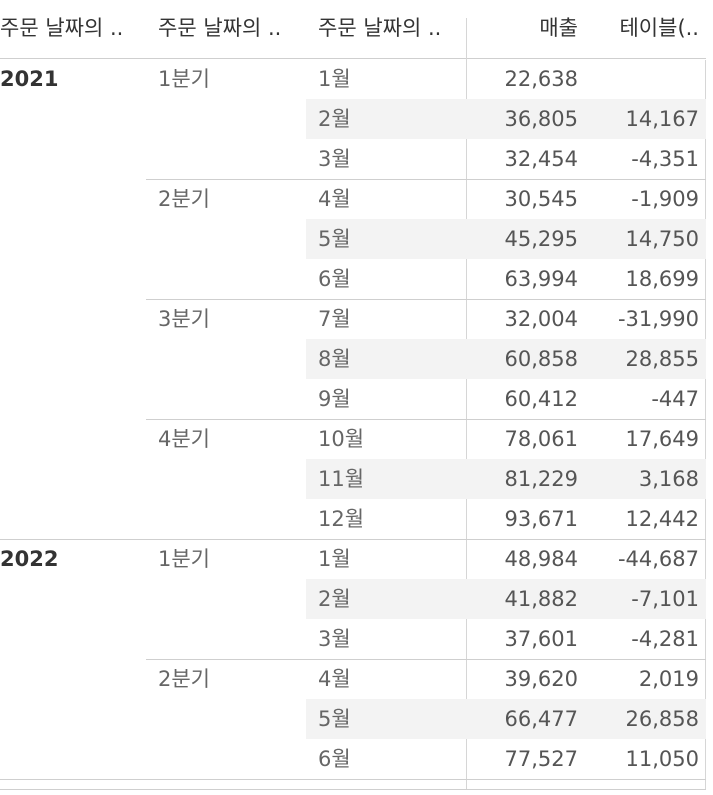 This screenshot has width=713, height=795. I want to click on table-calc-cell: -4,281, so click(665, 639).